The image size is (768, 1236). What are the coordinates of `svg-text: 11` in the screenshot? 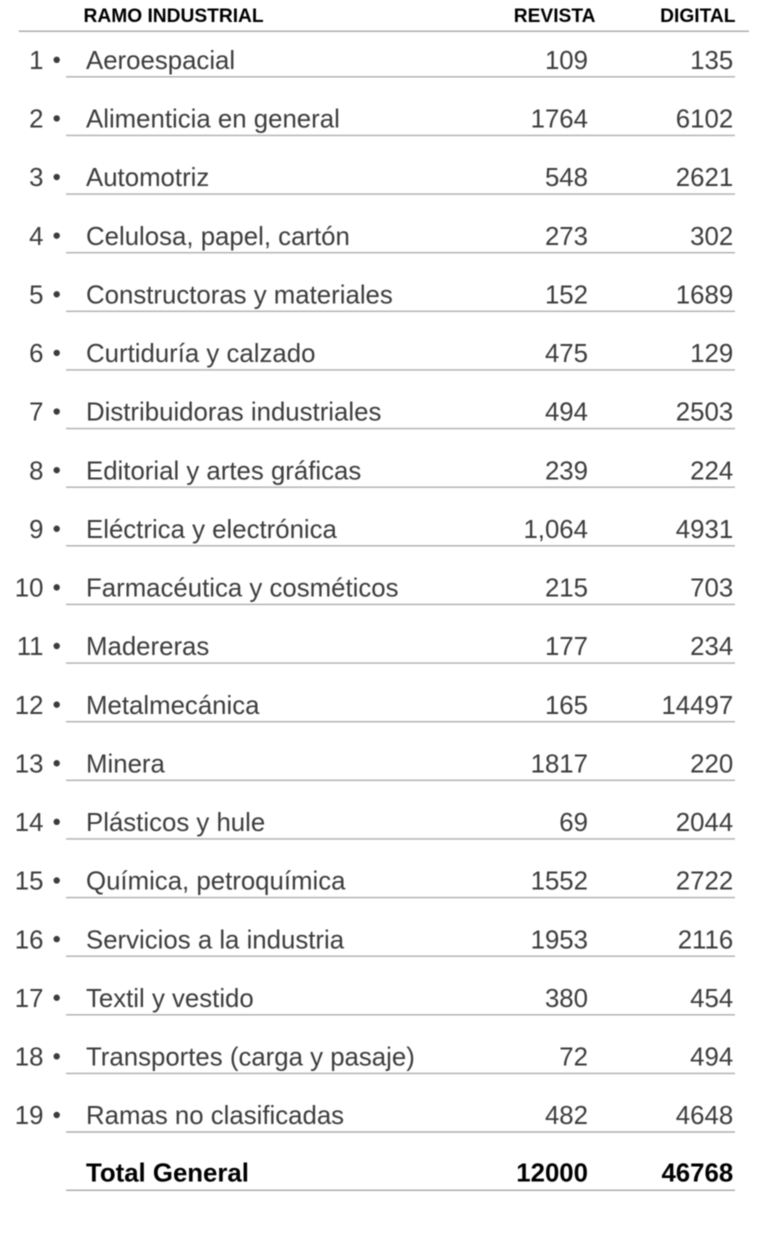 It's located at (30, 647).